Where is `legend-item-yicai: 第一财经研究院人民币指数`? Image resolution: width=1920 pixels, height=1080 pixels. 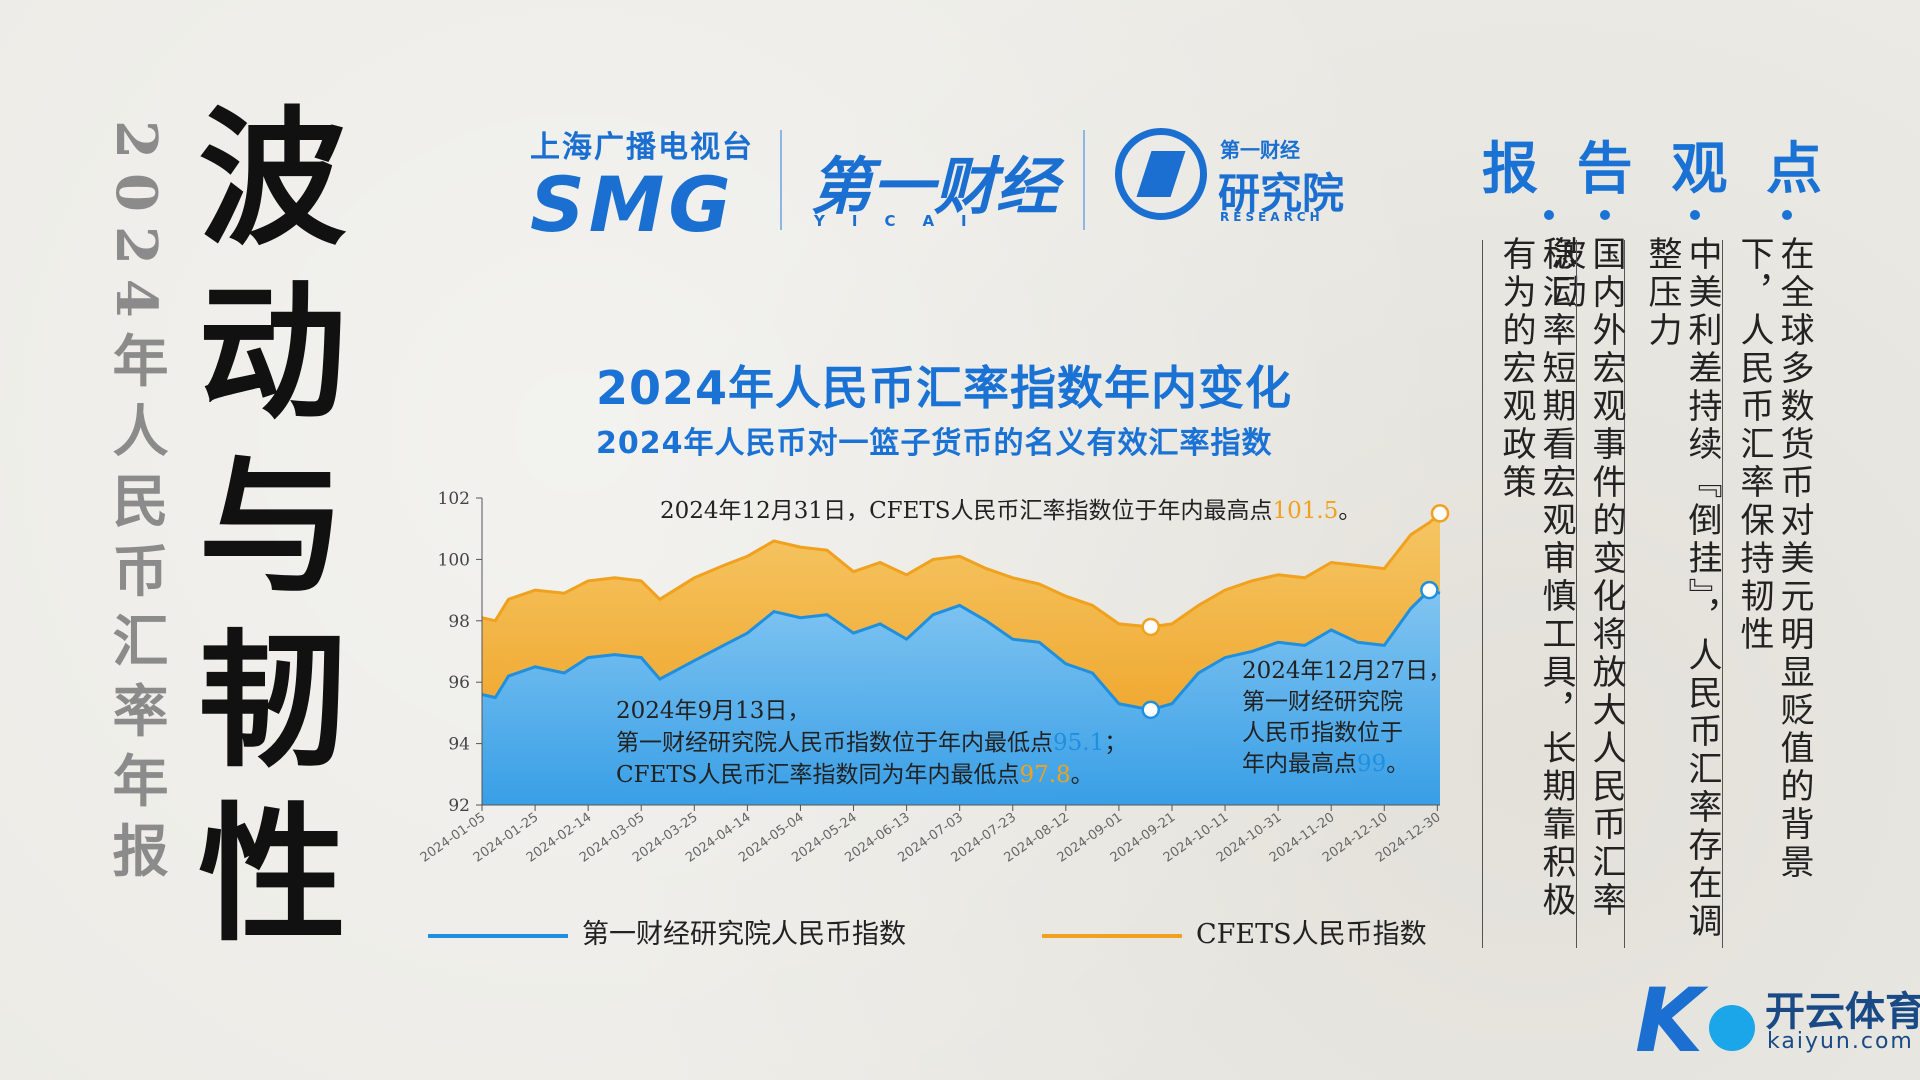
legend-item-yicai: 第一财经研究院人民币指数 is located at coordinates (667, 931).